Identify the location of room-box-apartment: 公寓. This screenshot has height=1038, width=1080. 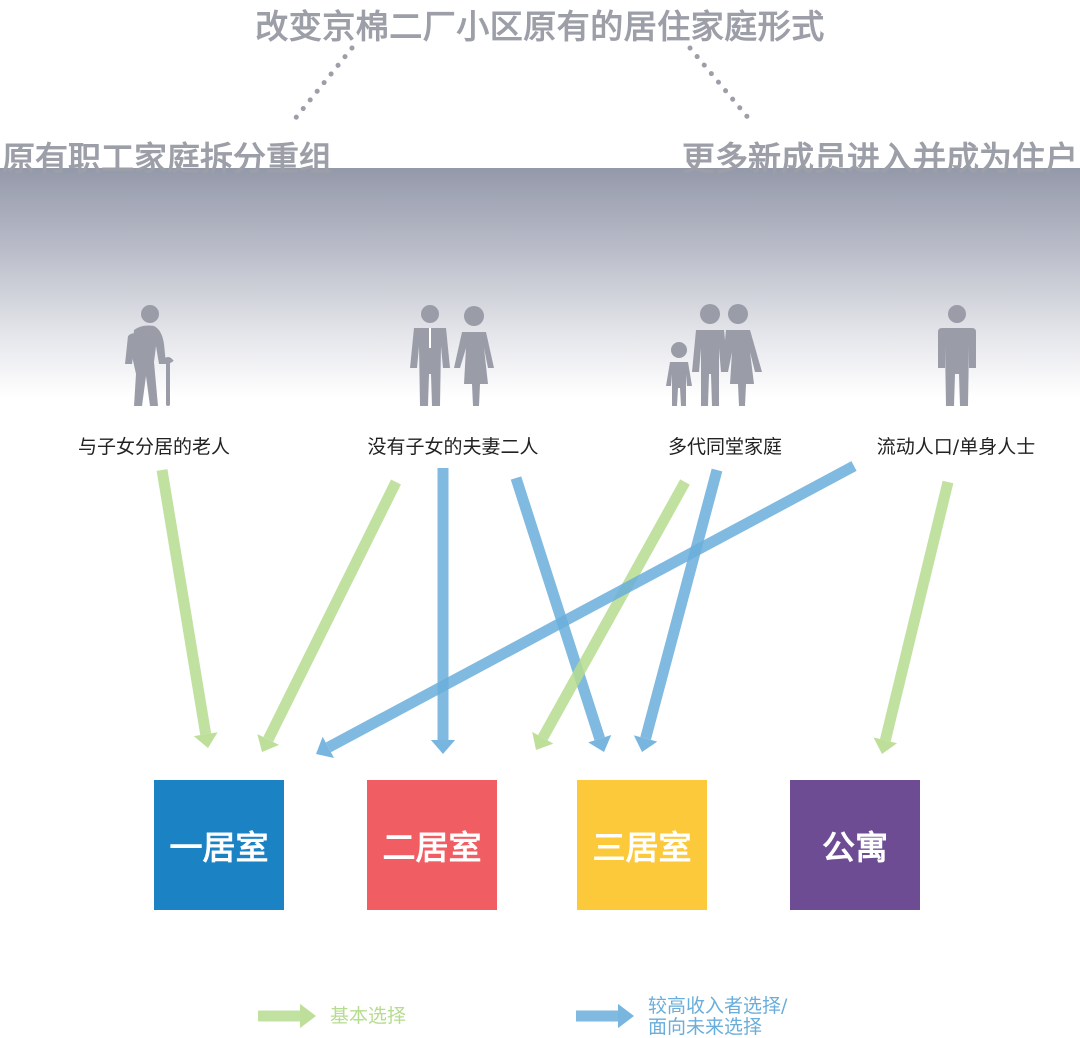
(855, 845).